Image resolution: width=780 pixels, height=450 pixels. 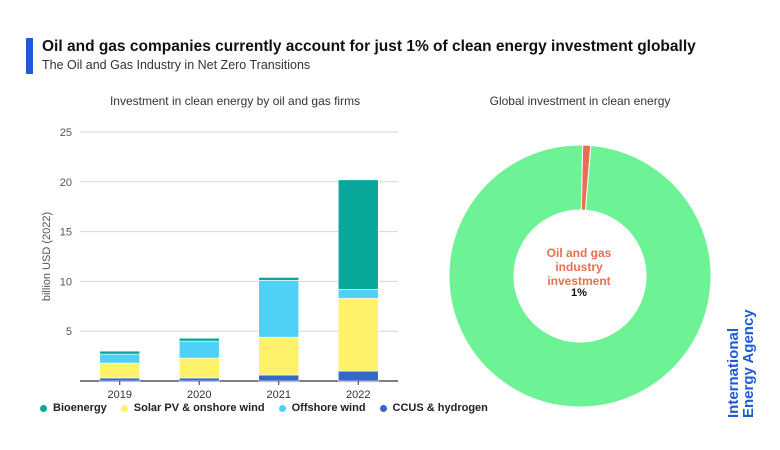 I want to click on x-tick-label: 2022, so click(x=358, y=395).